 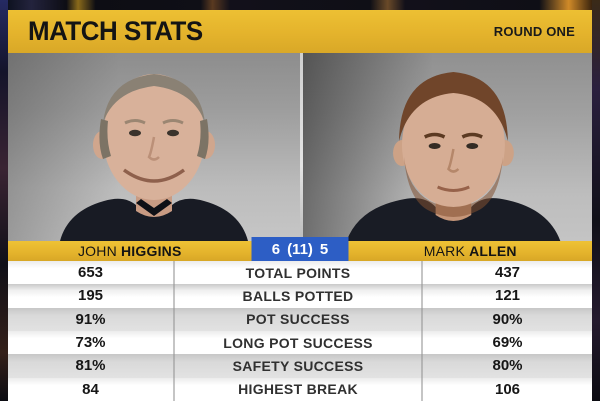 I want to click on stat-label: TOTAL POINTS, so click(x=298, y=273).